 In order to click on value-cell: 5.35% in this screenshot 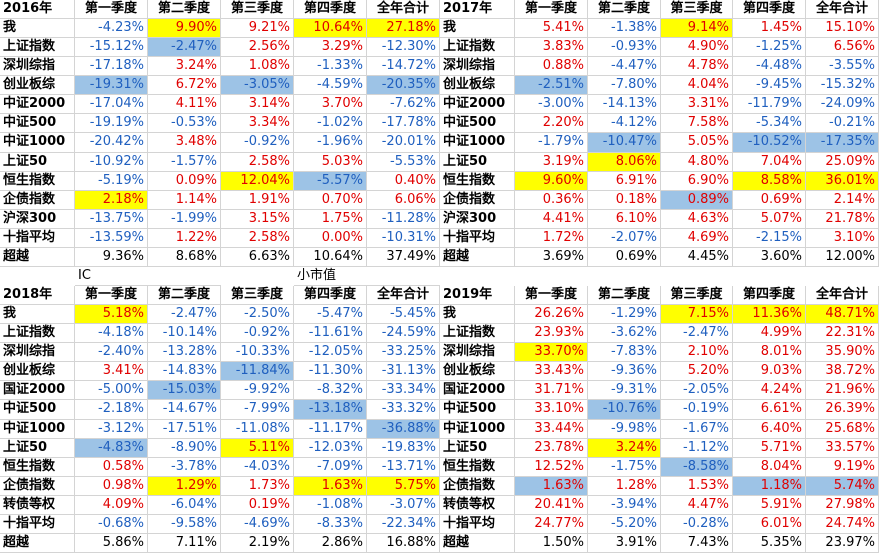, I will do `click(769, 543)`.